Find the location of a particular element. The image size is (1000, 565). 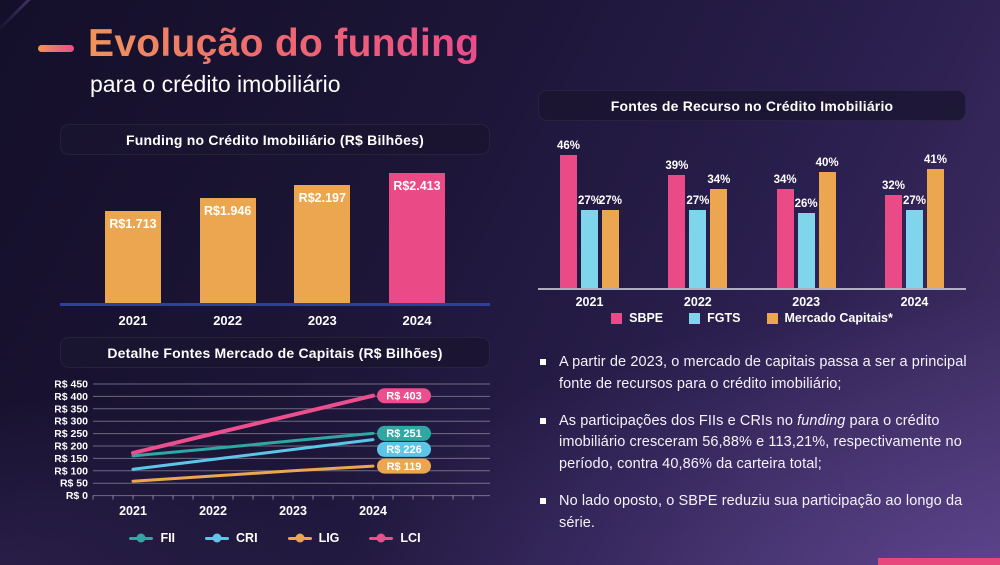

bar-column: 46% is located at coordinates (568, 214).